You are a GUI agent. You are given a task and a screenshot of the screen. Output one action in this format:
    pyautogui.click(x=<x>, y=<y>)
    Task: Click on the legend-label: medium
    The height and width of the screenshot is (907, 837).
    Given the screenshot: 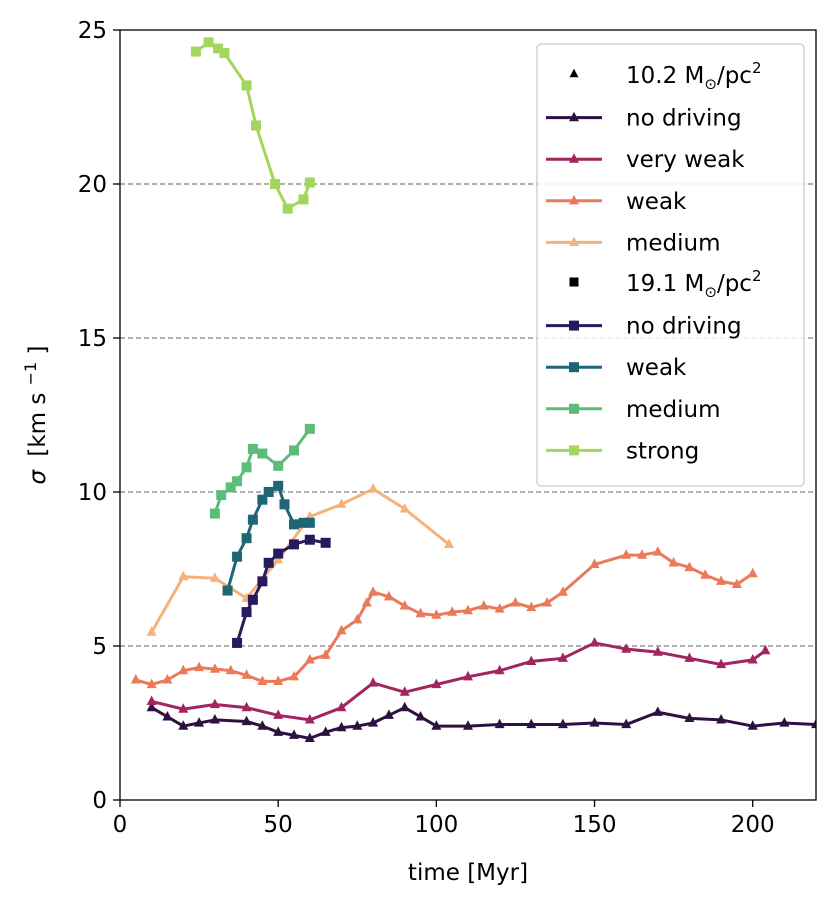 What is the action you would take?
    pyautogui.click(x=673, y=243)
    